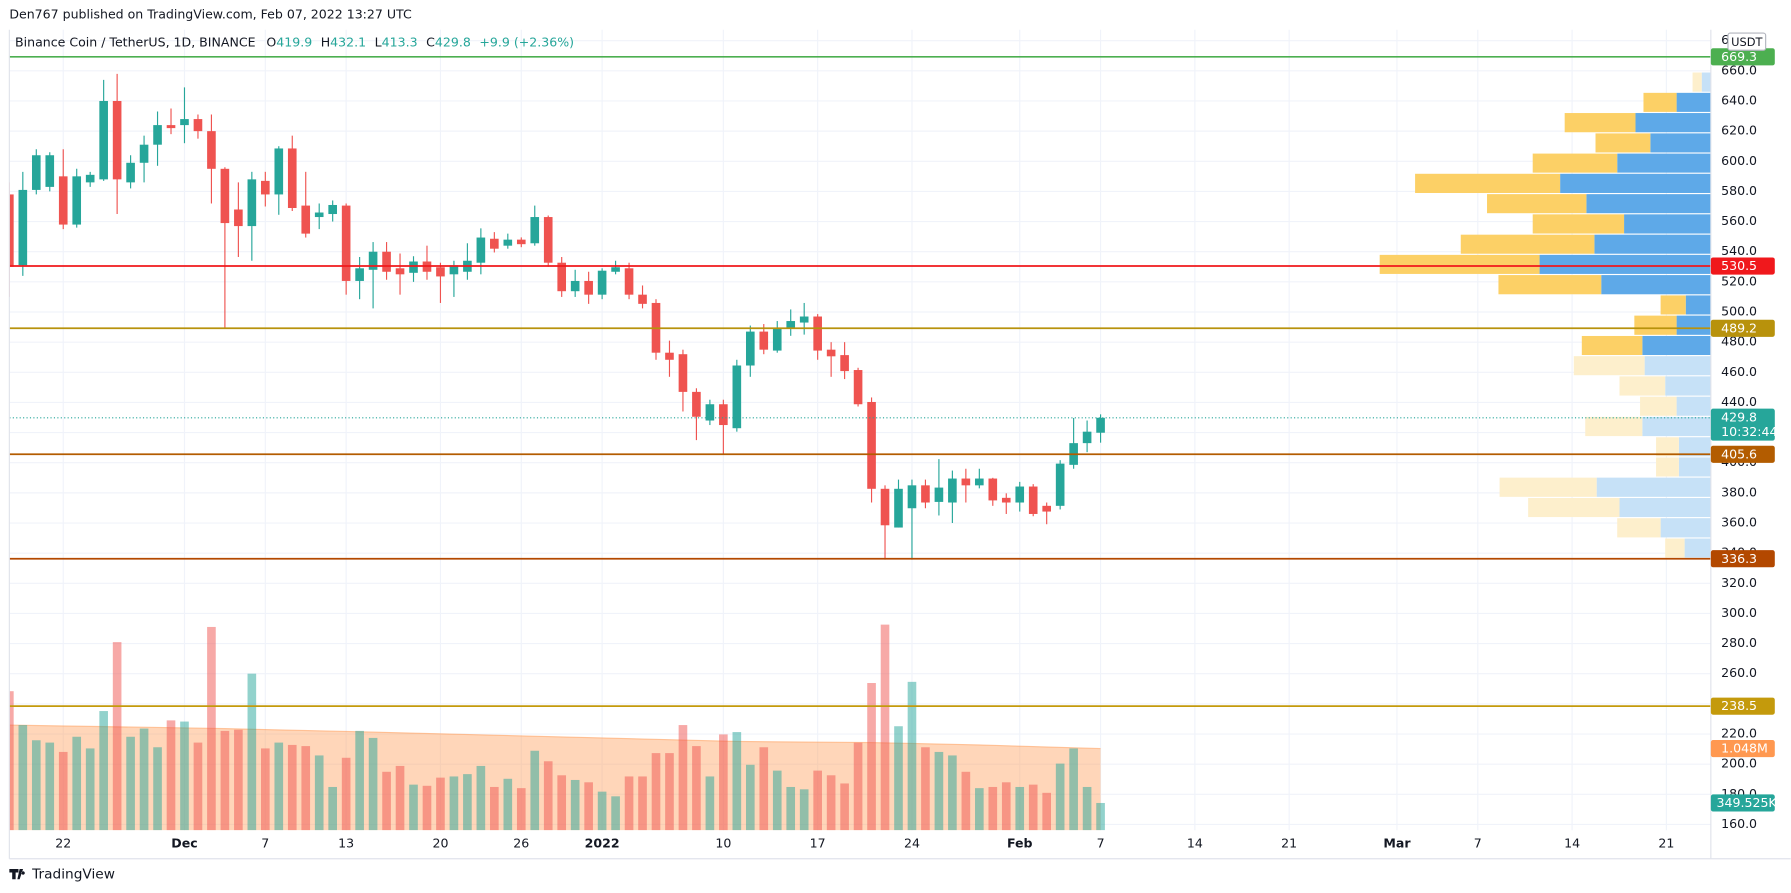  Describe the element at coordinates (1739, 371) in the screenshot. I see `y-tick-label: 460.0` at that location.